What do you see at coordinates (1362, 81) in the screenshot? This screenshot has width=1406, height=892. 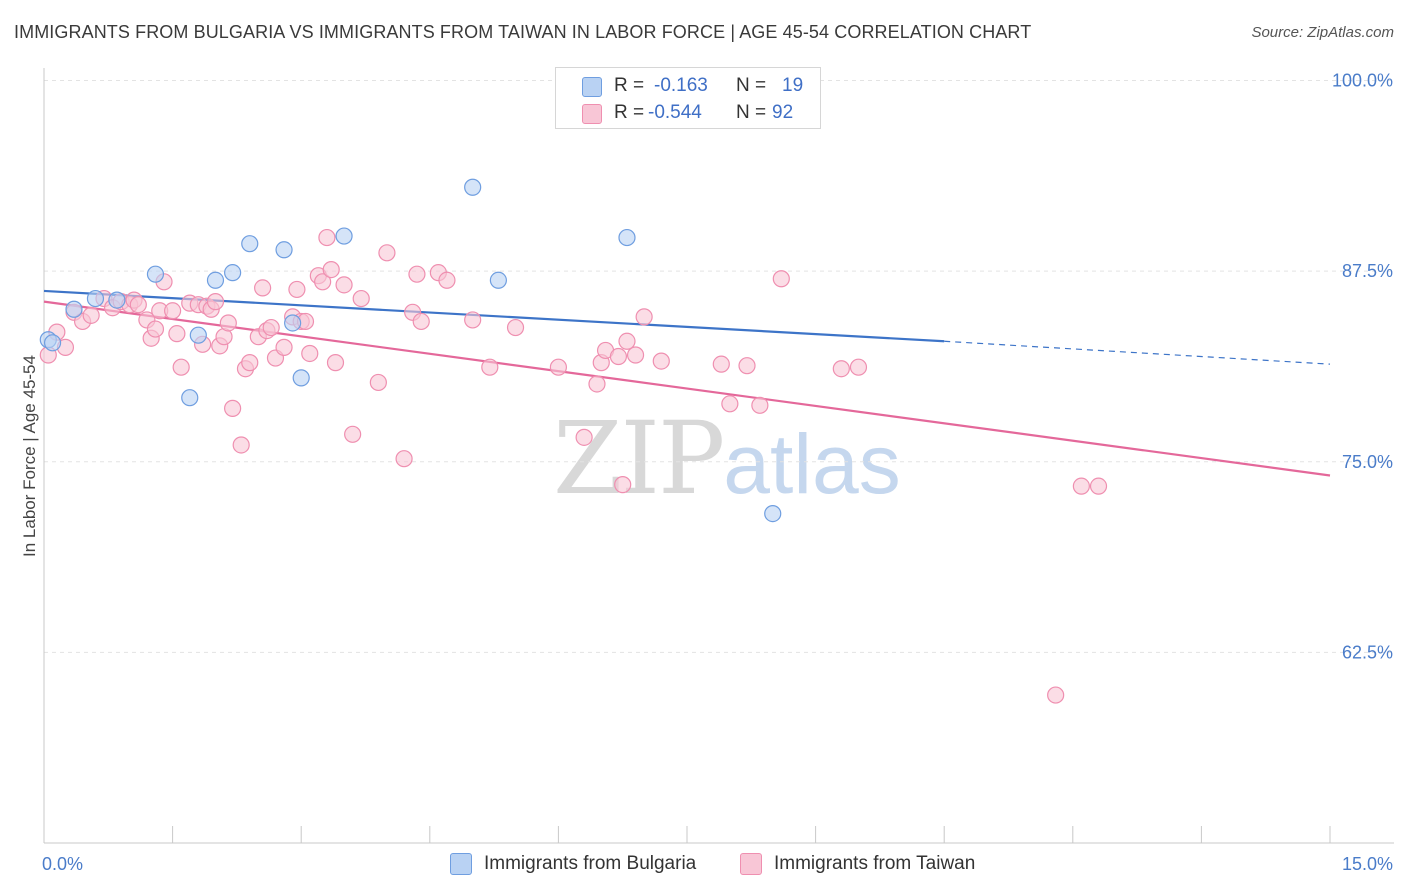 I see `y-tick-label: 100.0%` at bounding box center [1362, 81].